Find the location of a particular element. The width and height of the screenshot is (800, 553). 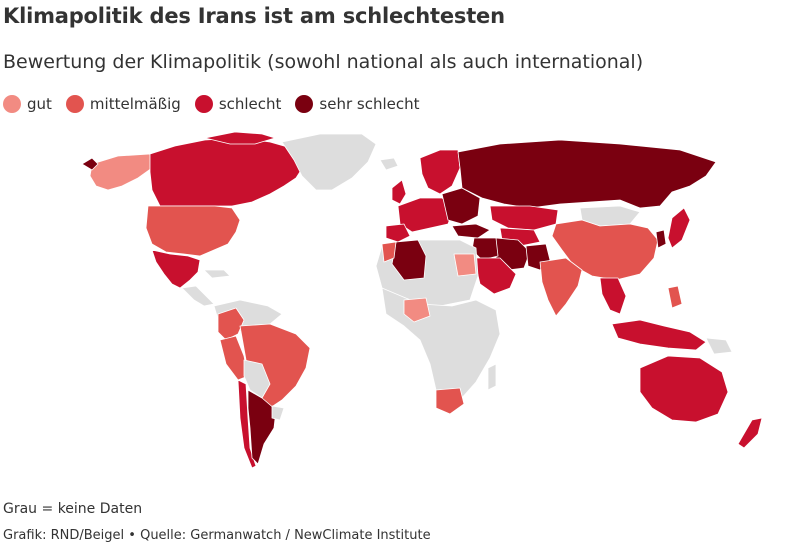

legend-swatch-sehr-schlecht is located at coordinates (304, 104).